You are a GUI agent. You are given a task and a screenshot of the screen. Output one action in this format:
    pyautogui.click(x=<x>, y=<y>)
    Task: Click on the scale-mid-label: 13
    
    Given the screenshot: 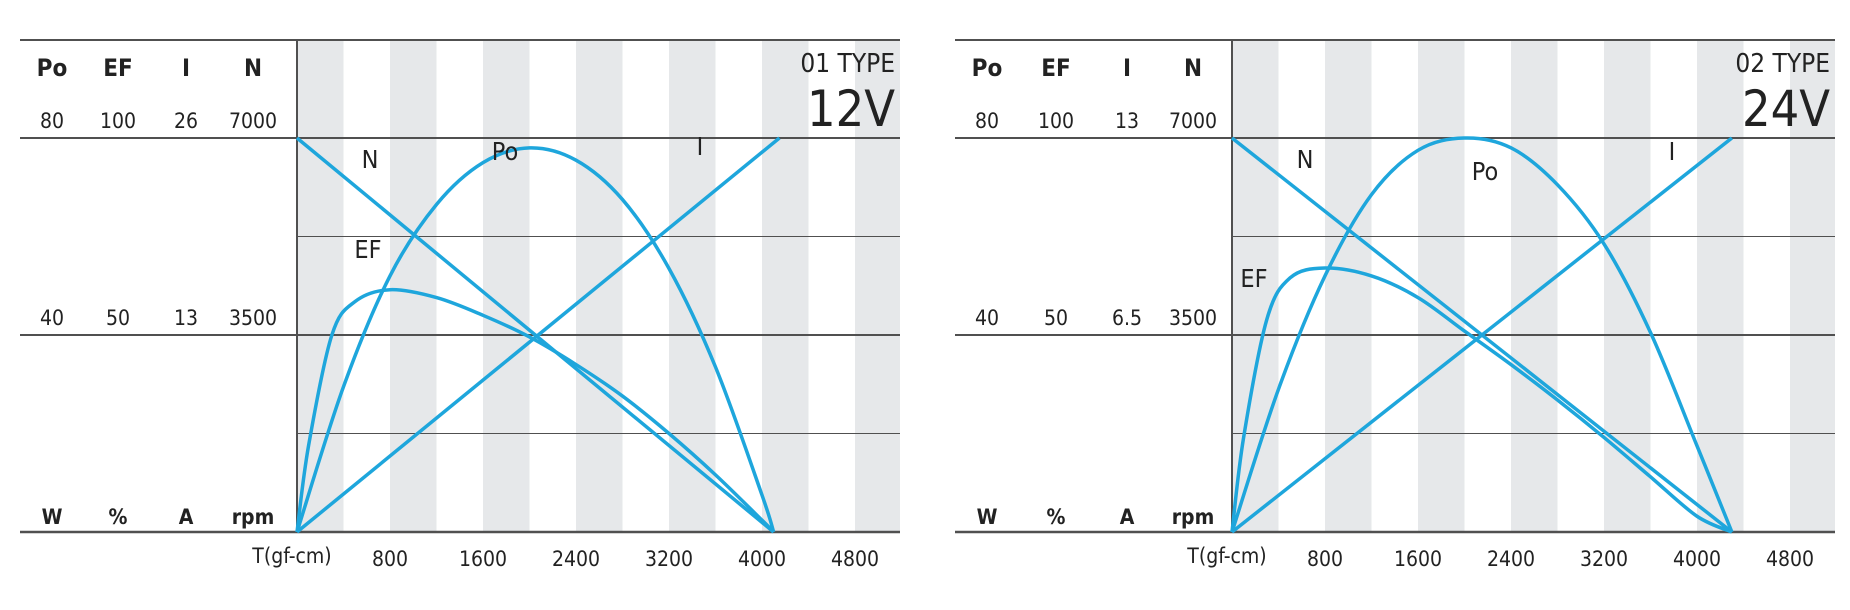 What is the action you would take?
    pyautogui.click(x=186, y=318)
    